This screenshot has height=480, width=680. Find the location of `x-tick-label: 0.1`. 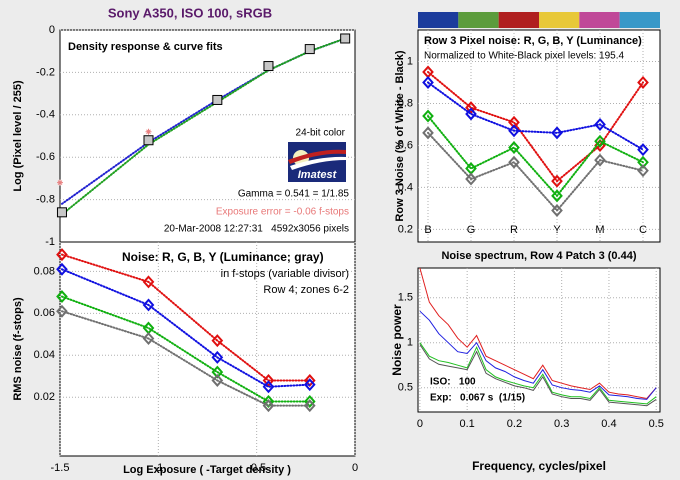

x-tick-label: 0.1 is located at coordinates (467, 424).